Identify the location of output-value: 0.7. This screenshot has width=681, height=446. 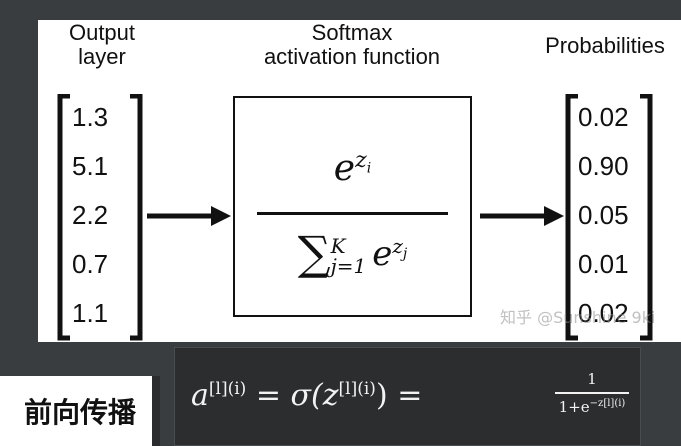
(90, 264).